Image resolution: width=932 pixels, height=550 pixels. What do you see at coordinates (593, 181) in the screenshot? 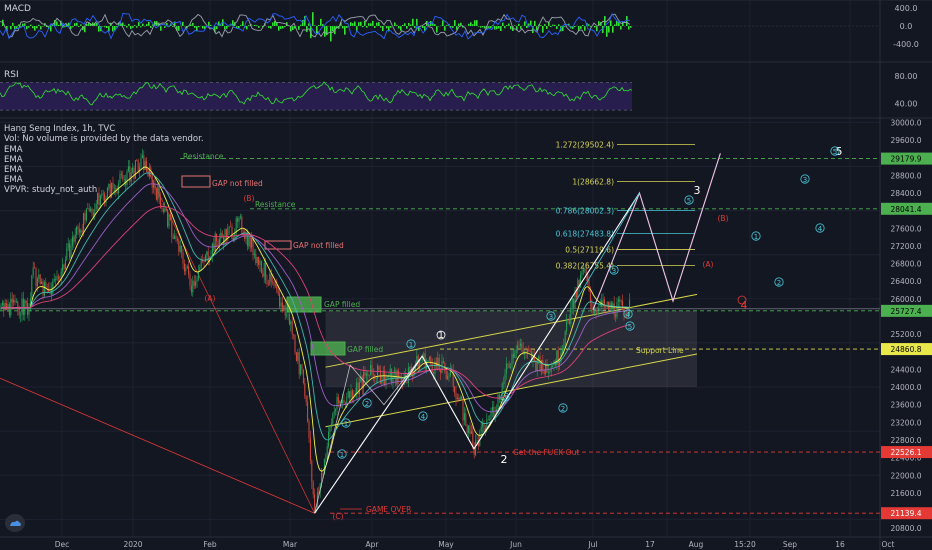
I see `fib-label: 1(28662.8)` at bounding box center [593, 181].